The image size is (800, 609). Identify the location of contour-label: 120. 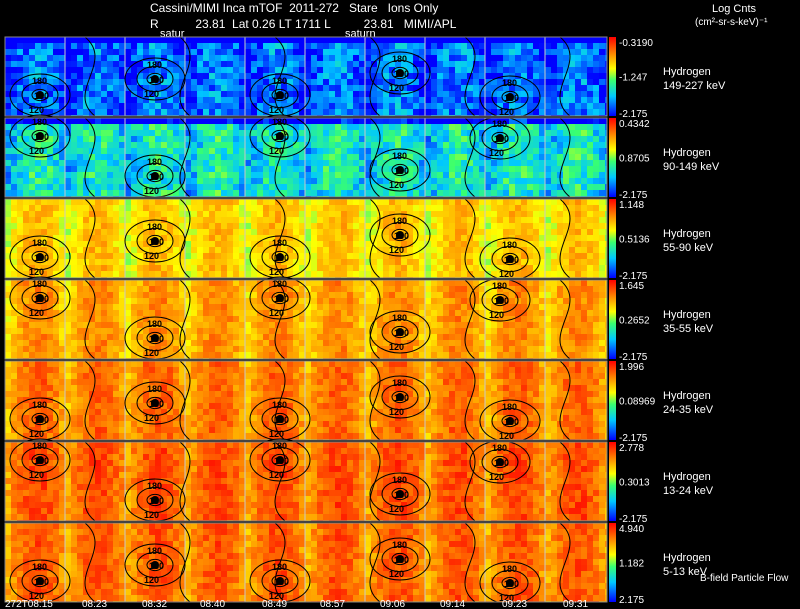
(151, 94).